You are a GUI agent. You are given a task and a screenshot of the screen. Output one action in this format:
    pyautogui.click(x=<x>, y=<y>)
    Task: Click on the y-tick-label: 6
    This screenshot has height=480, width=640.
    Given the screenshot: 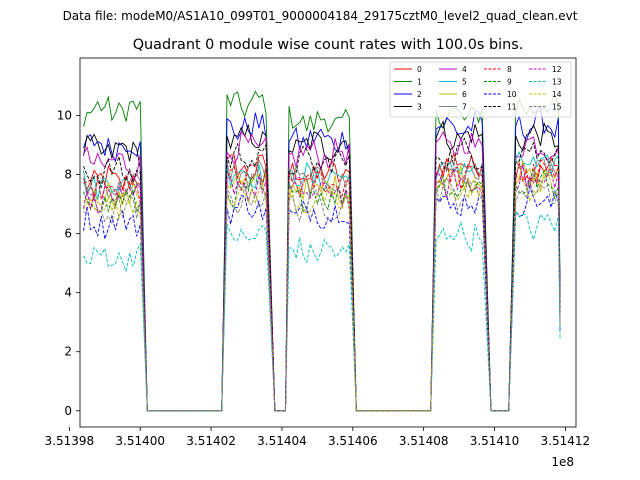 What is the action you would take?
    pyautogui.click(x=68, y=234)
    